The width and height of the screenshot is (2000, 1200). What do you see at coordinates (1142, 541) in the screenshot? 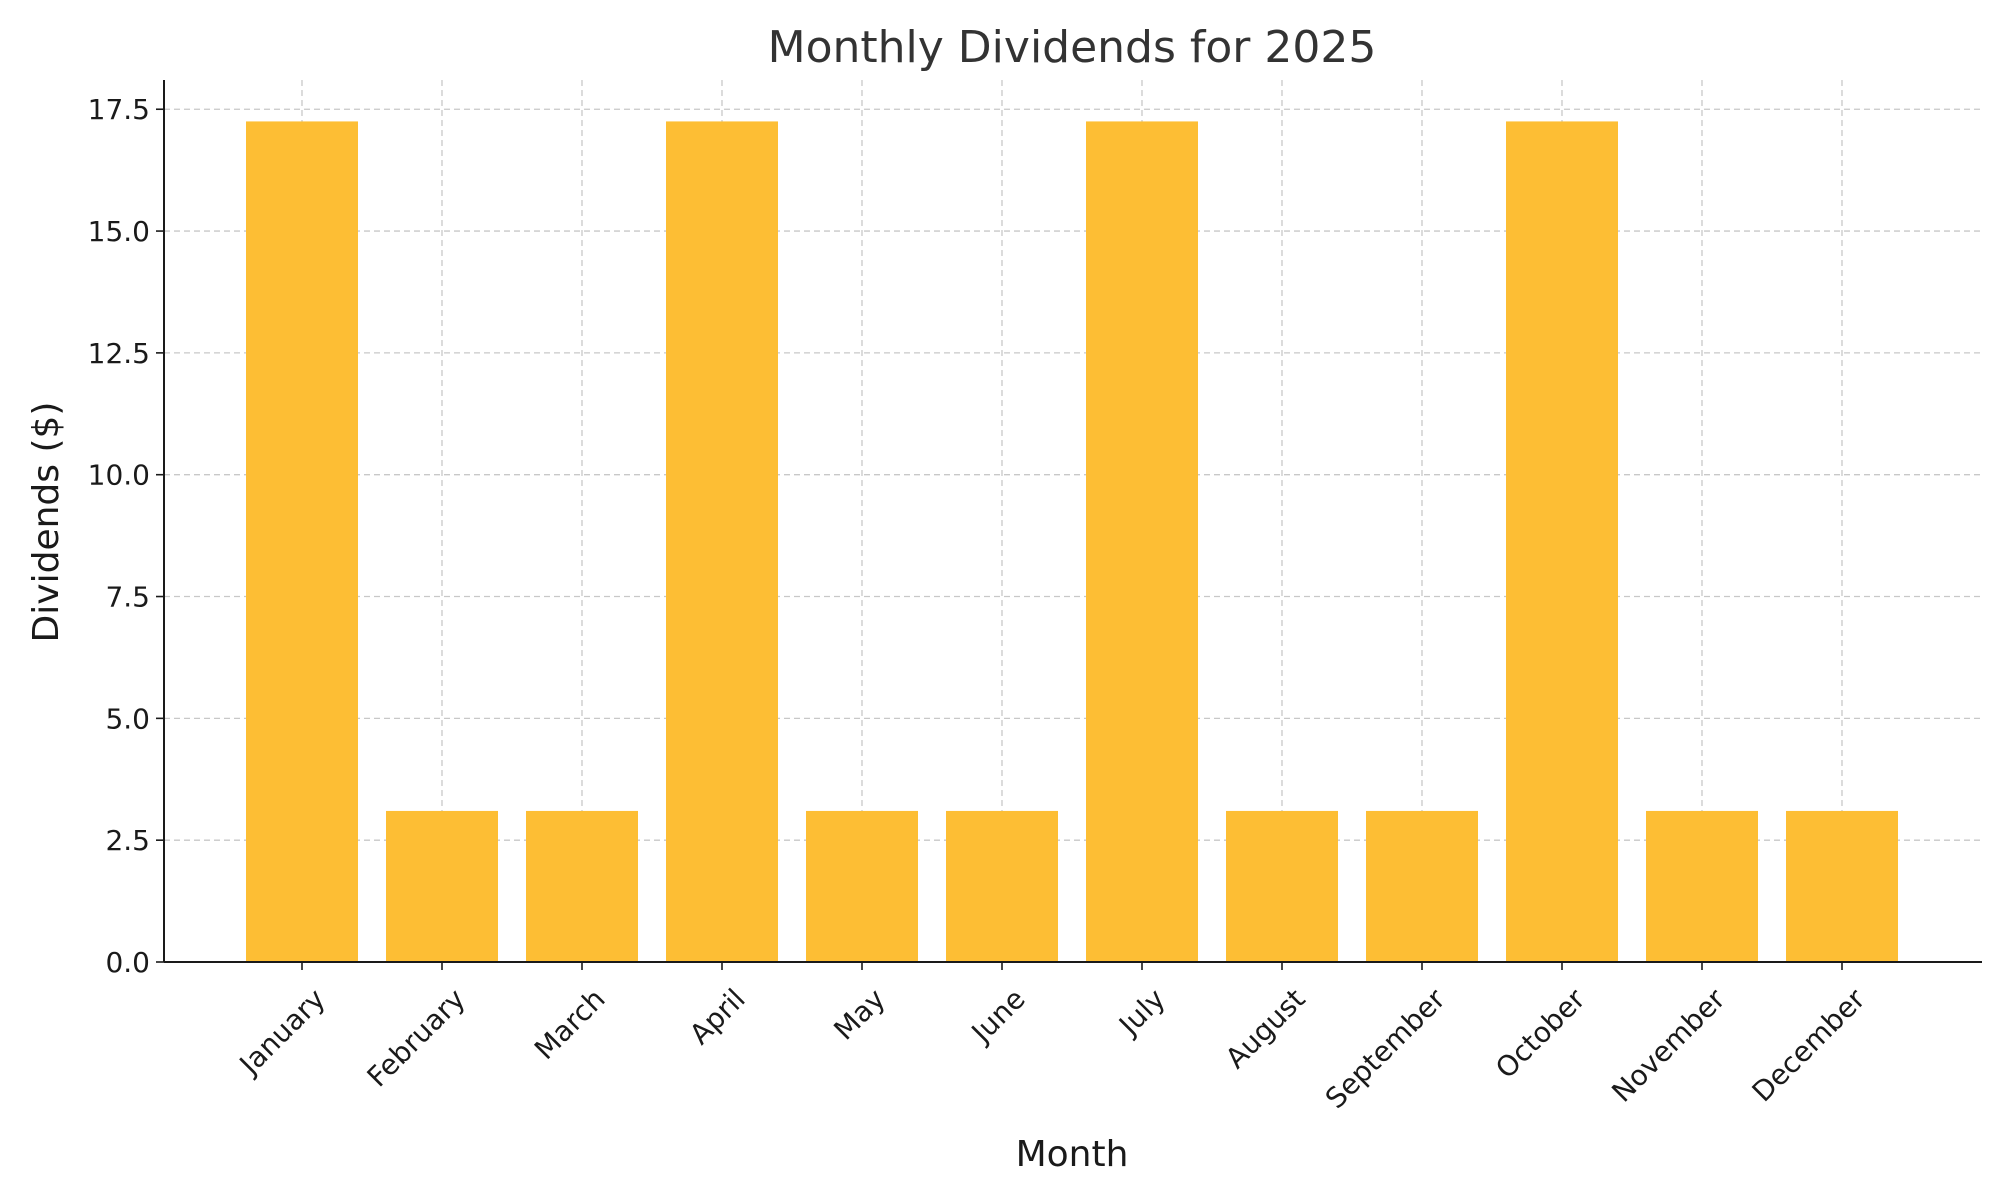
I see `bar-july` at bounding box center [1142, 541].